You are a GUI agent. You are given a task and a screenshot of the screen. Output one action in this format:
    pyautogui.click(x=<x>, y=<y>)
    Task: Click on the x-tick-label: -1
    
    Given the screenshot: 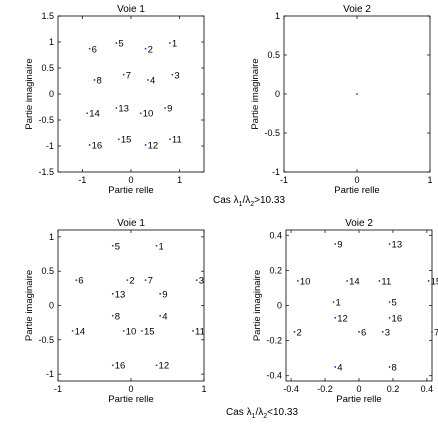 What is the action you would take?
    pyautogui.click(x=82, y=180)
    